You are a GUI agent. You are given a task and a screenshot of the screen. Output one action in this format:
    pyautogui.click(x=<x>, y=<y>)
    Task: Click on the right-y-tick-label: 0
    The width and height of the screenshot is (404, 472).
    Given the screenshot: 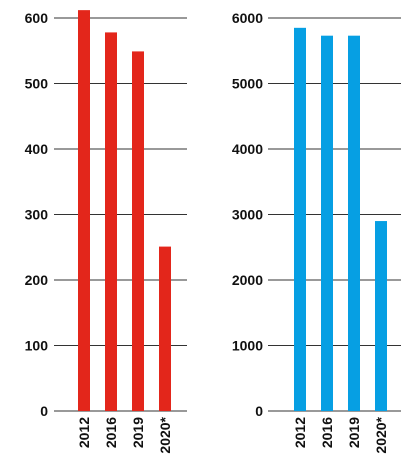 What is the action you would take?
    pyautogui.click(x=259, y=411)
    